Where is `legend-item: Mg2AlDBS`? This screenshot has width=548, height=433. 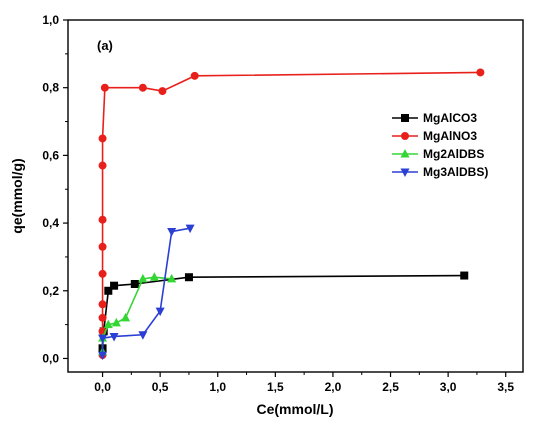 legend-item: Mg2AlDBS is located at coordinates (438, 154).